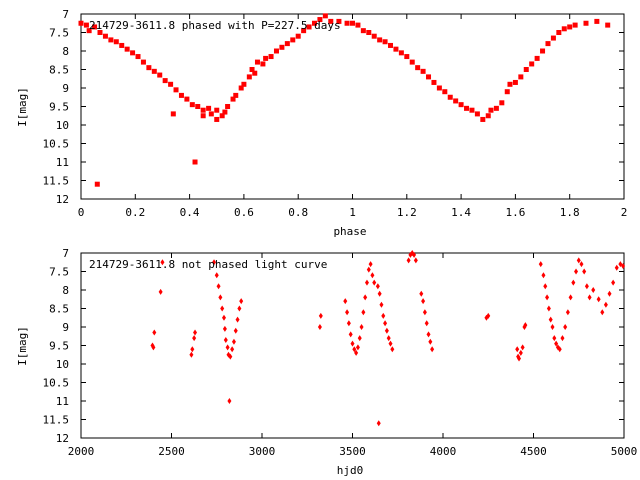  What do you see at coordinates (533, 451) in the screenshot?
I see `unphased-x-tick-label: 4500` at bounding box center [533, 451].